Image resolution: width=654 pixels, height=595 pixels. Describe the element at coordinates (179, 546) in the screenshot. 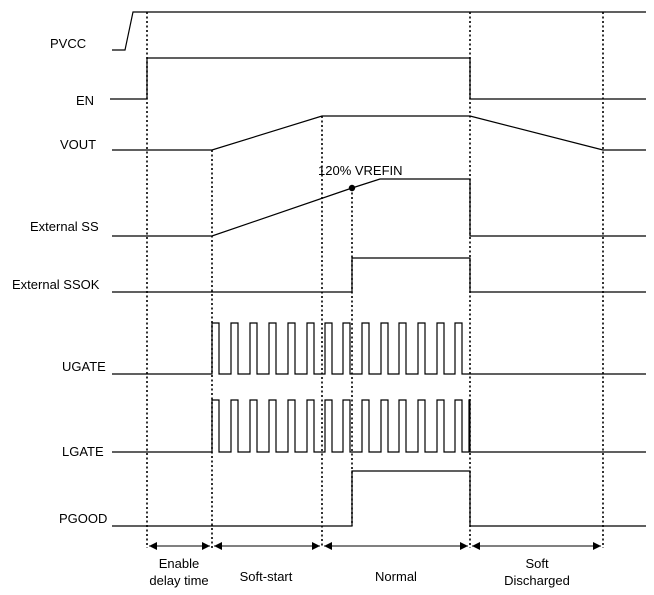

I see `phase-arrow-enable-delay` at that location.